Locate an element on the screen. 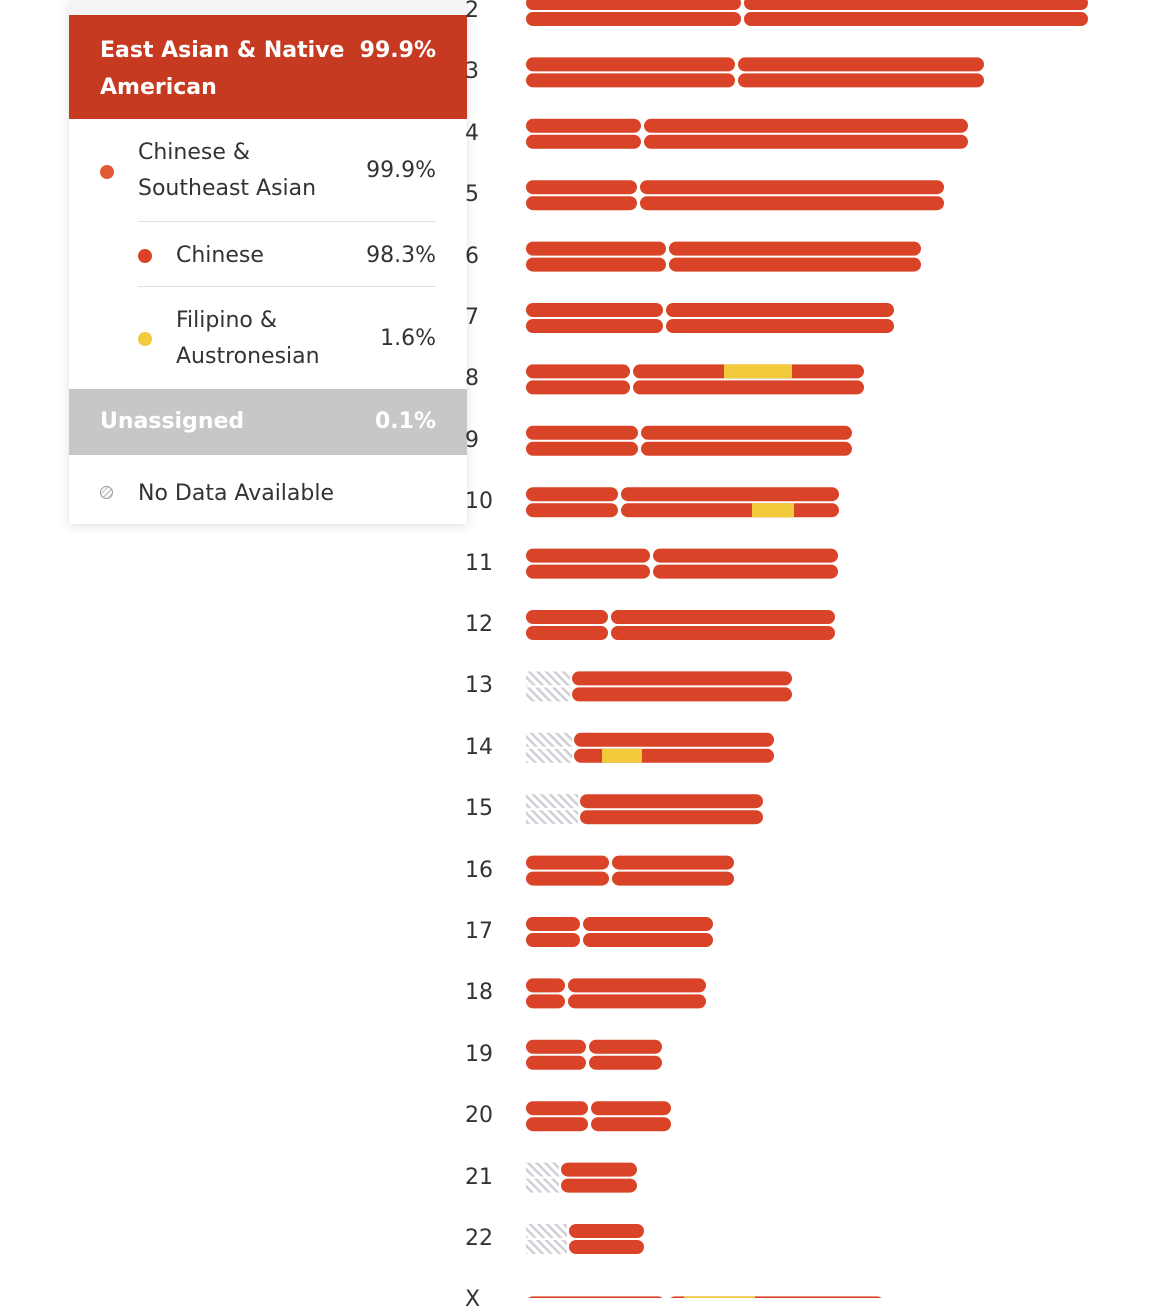 Image resolution: width=1155 pixels, height=1313 pixels. population-percent: 1.6% is located at coordinates (408, 338).